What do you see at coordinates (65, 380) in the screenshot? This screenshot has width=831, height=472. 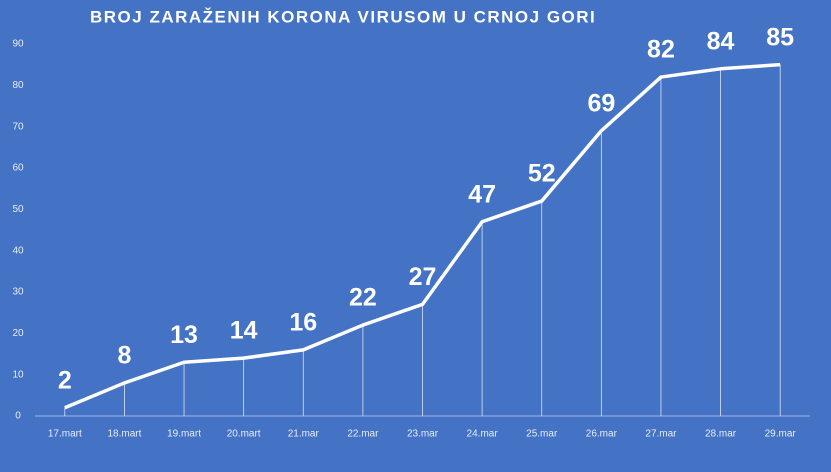 I see `data-label: 2` at bounding box center [65, 380].